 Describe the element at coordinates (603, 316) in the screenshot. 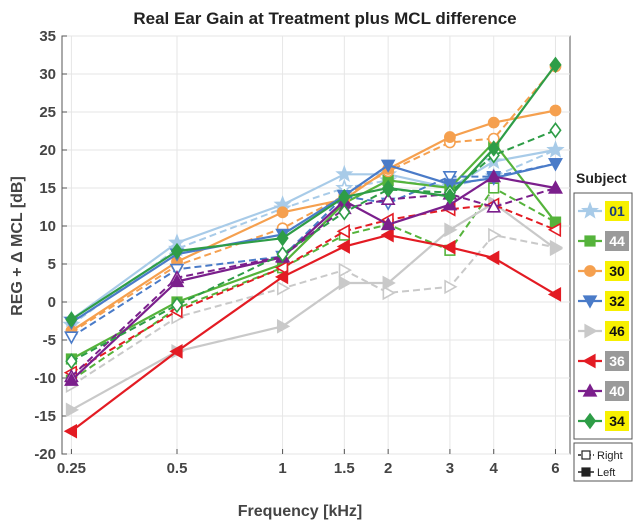

I see `legend-box` at that location.